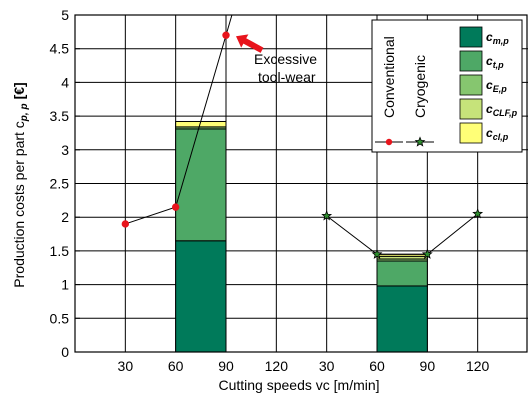 The height and width of the screenshot is (407, 528). Describe the element at coordinates (471, 133) in the screenshot. I see `legend-swatch-c-cl` at that location.